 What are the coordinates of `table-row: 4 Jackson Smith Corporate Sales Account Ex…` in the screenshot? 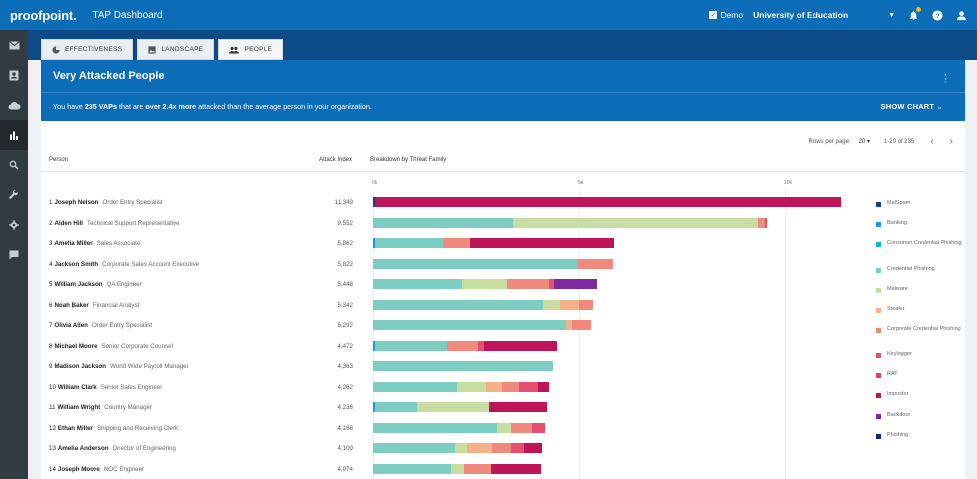 It's located at (503, 265).